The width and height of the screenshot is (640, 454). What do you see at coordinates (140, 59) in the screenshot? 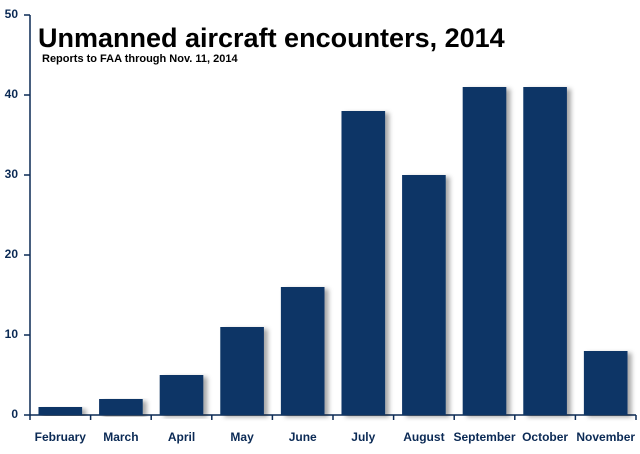
I see `chart-subtitle: Reports to FAA through Nov. 11, 2014` at bounding box center [140, 59].